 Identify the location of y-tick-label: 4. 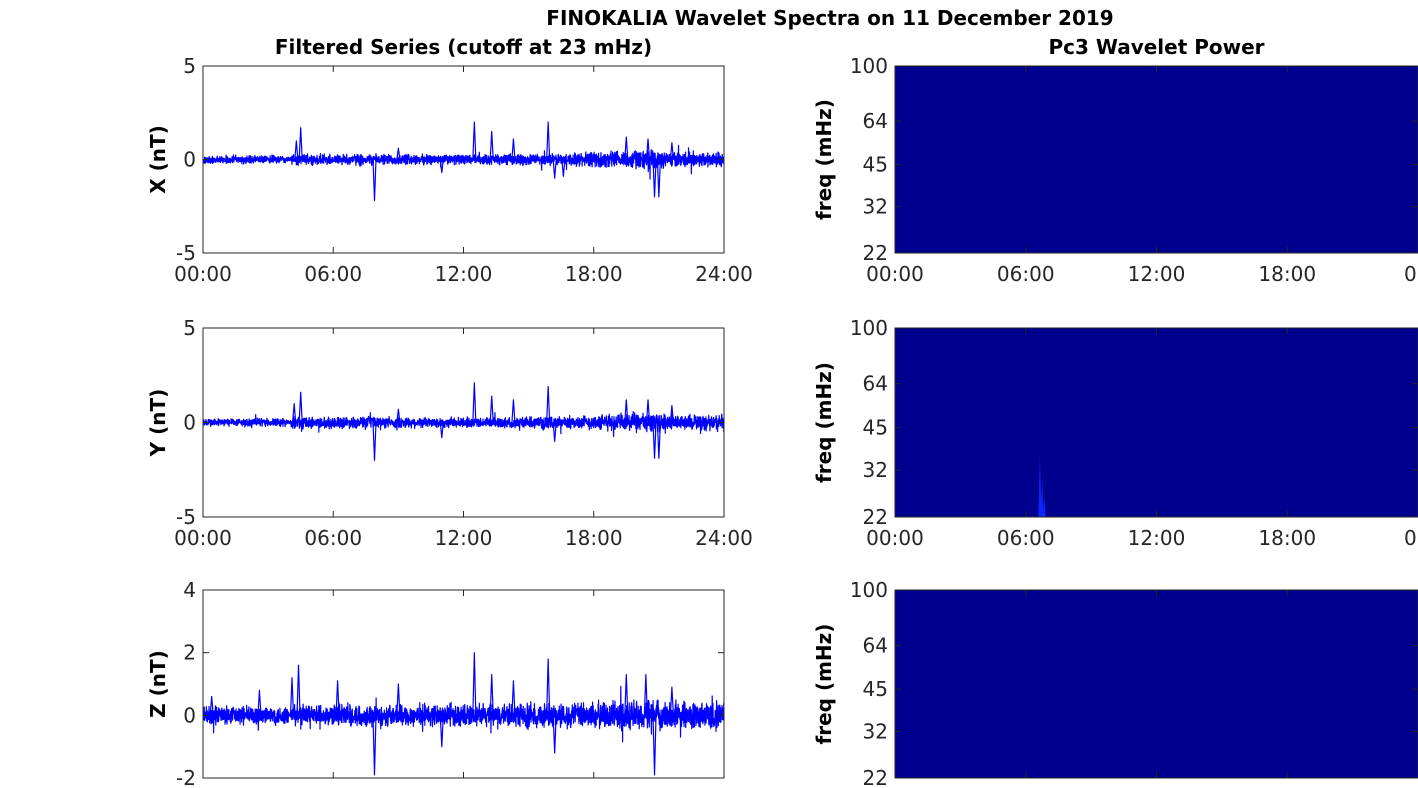
(189, 590).